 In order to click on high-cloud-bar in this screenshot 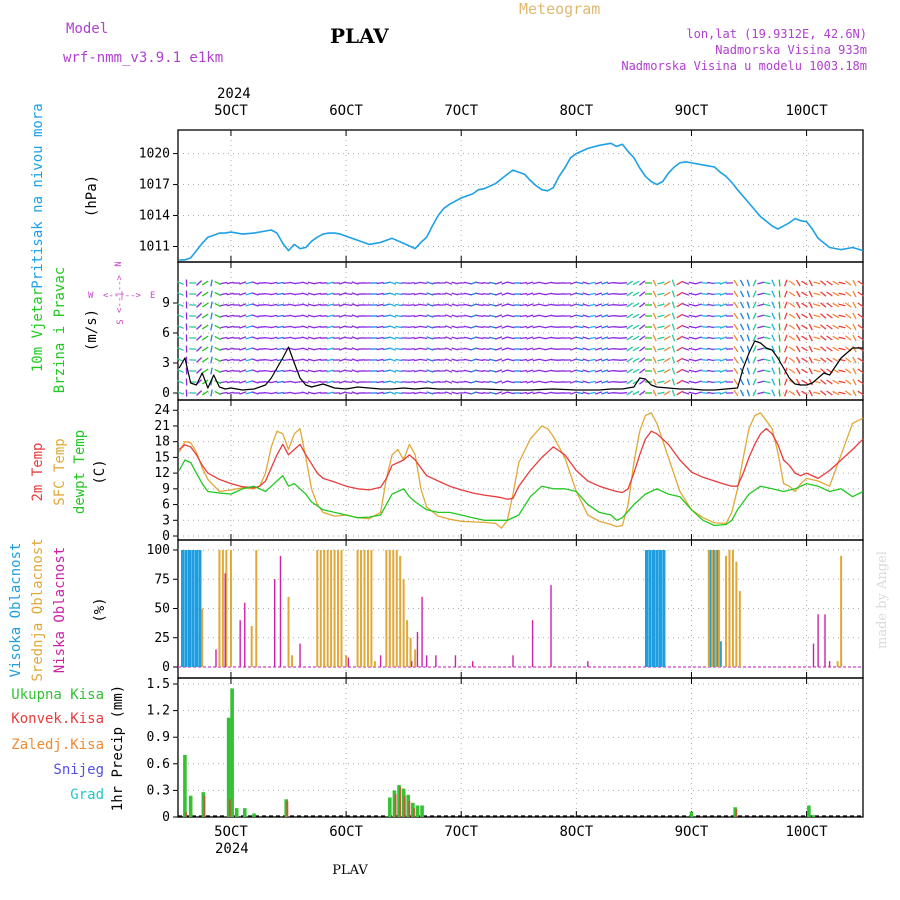, I will do `click(196, 608)`.